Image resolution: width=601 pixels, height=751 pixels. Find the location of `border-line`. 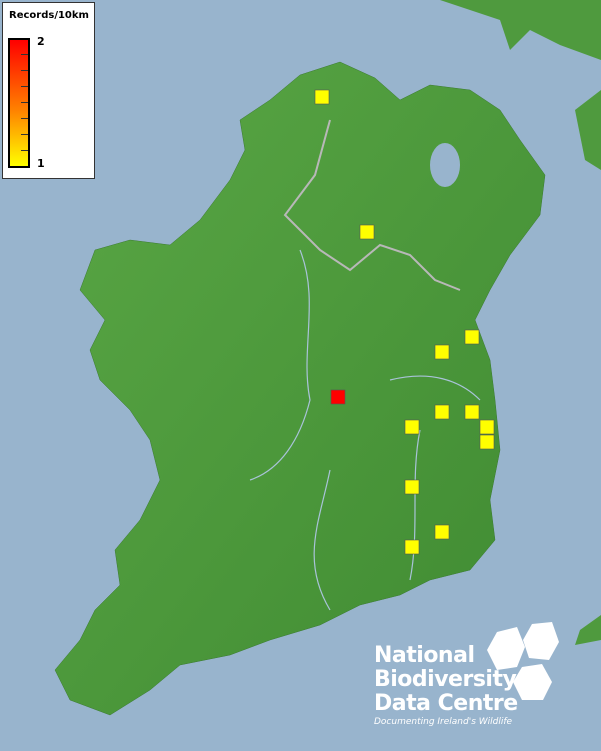

border-line is located at coordinates (372, 205).